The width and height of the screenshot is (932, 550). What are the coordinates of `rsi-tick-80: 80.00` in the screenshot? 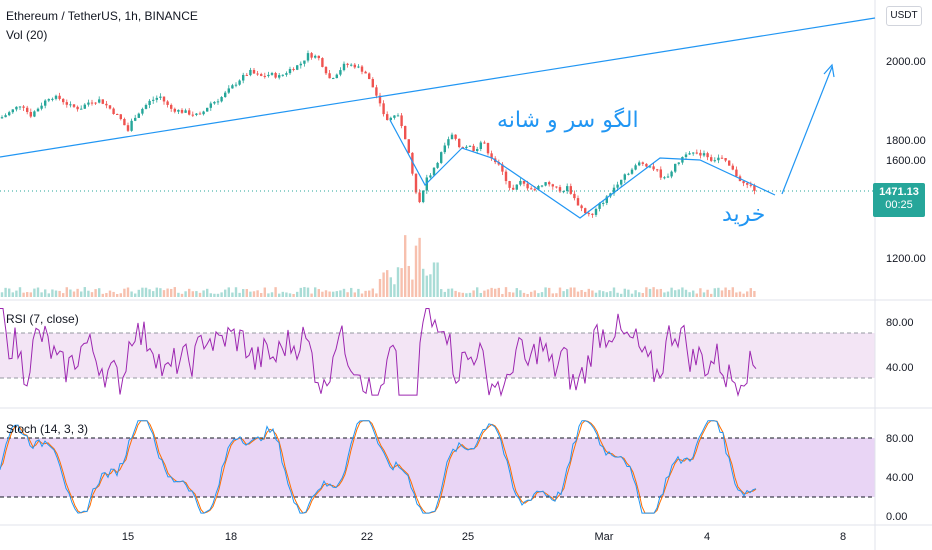 It's located at (900, 323).